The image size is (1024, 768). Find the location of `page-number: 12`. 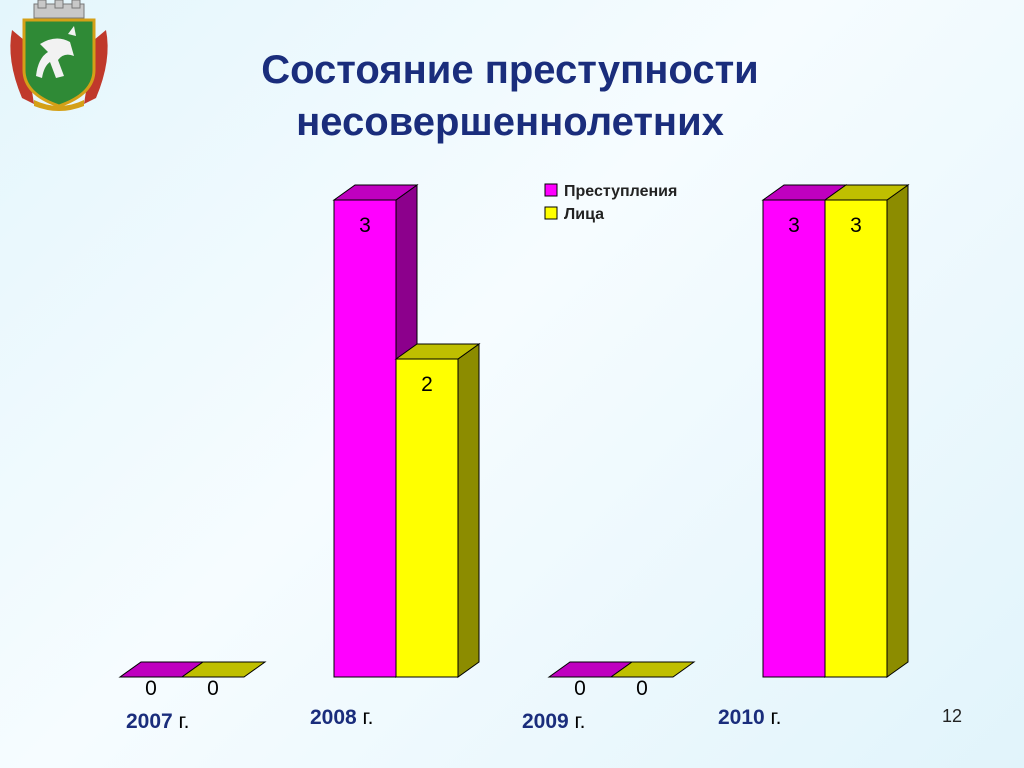

page-number: 12 is located at coordinates (951, 716).